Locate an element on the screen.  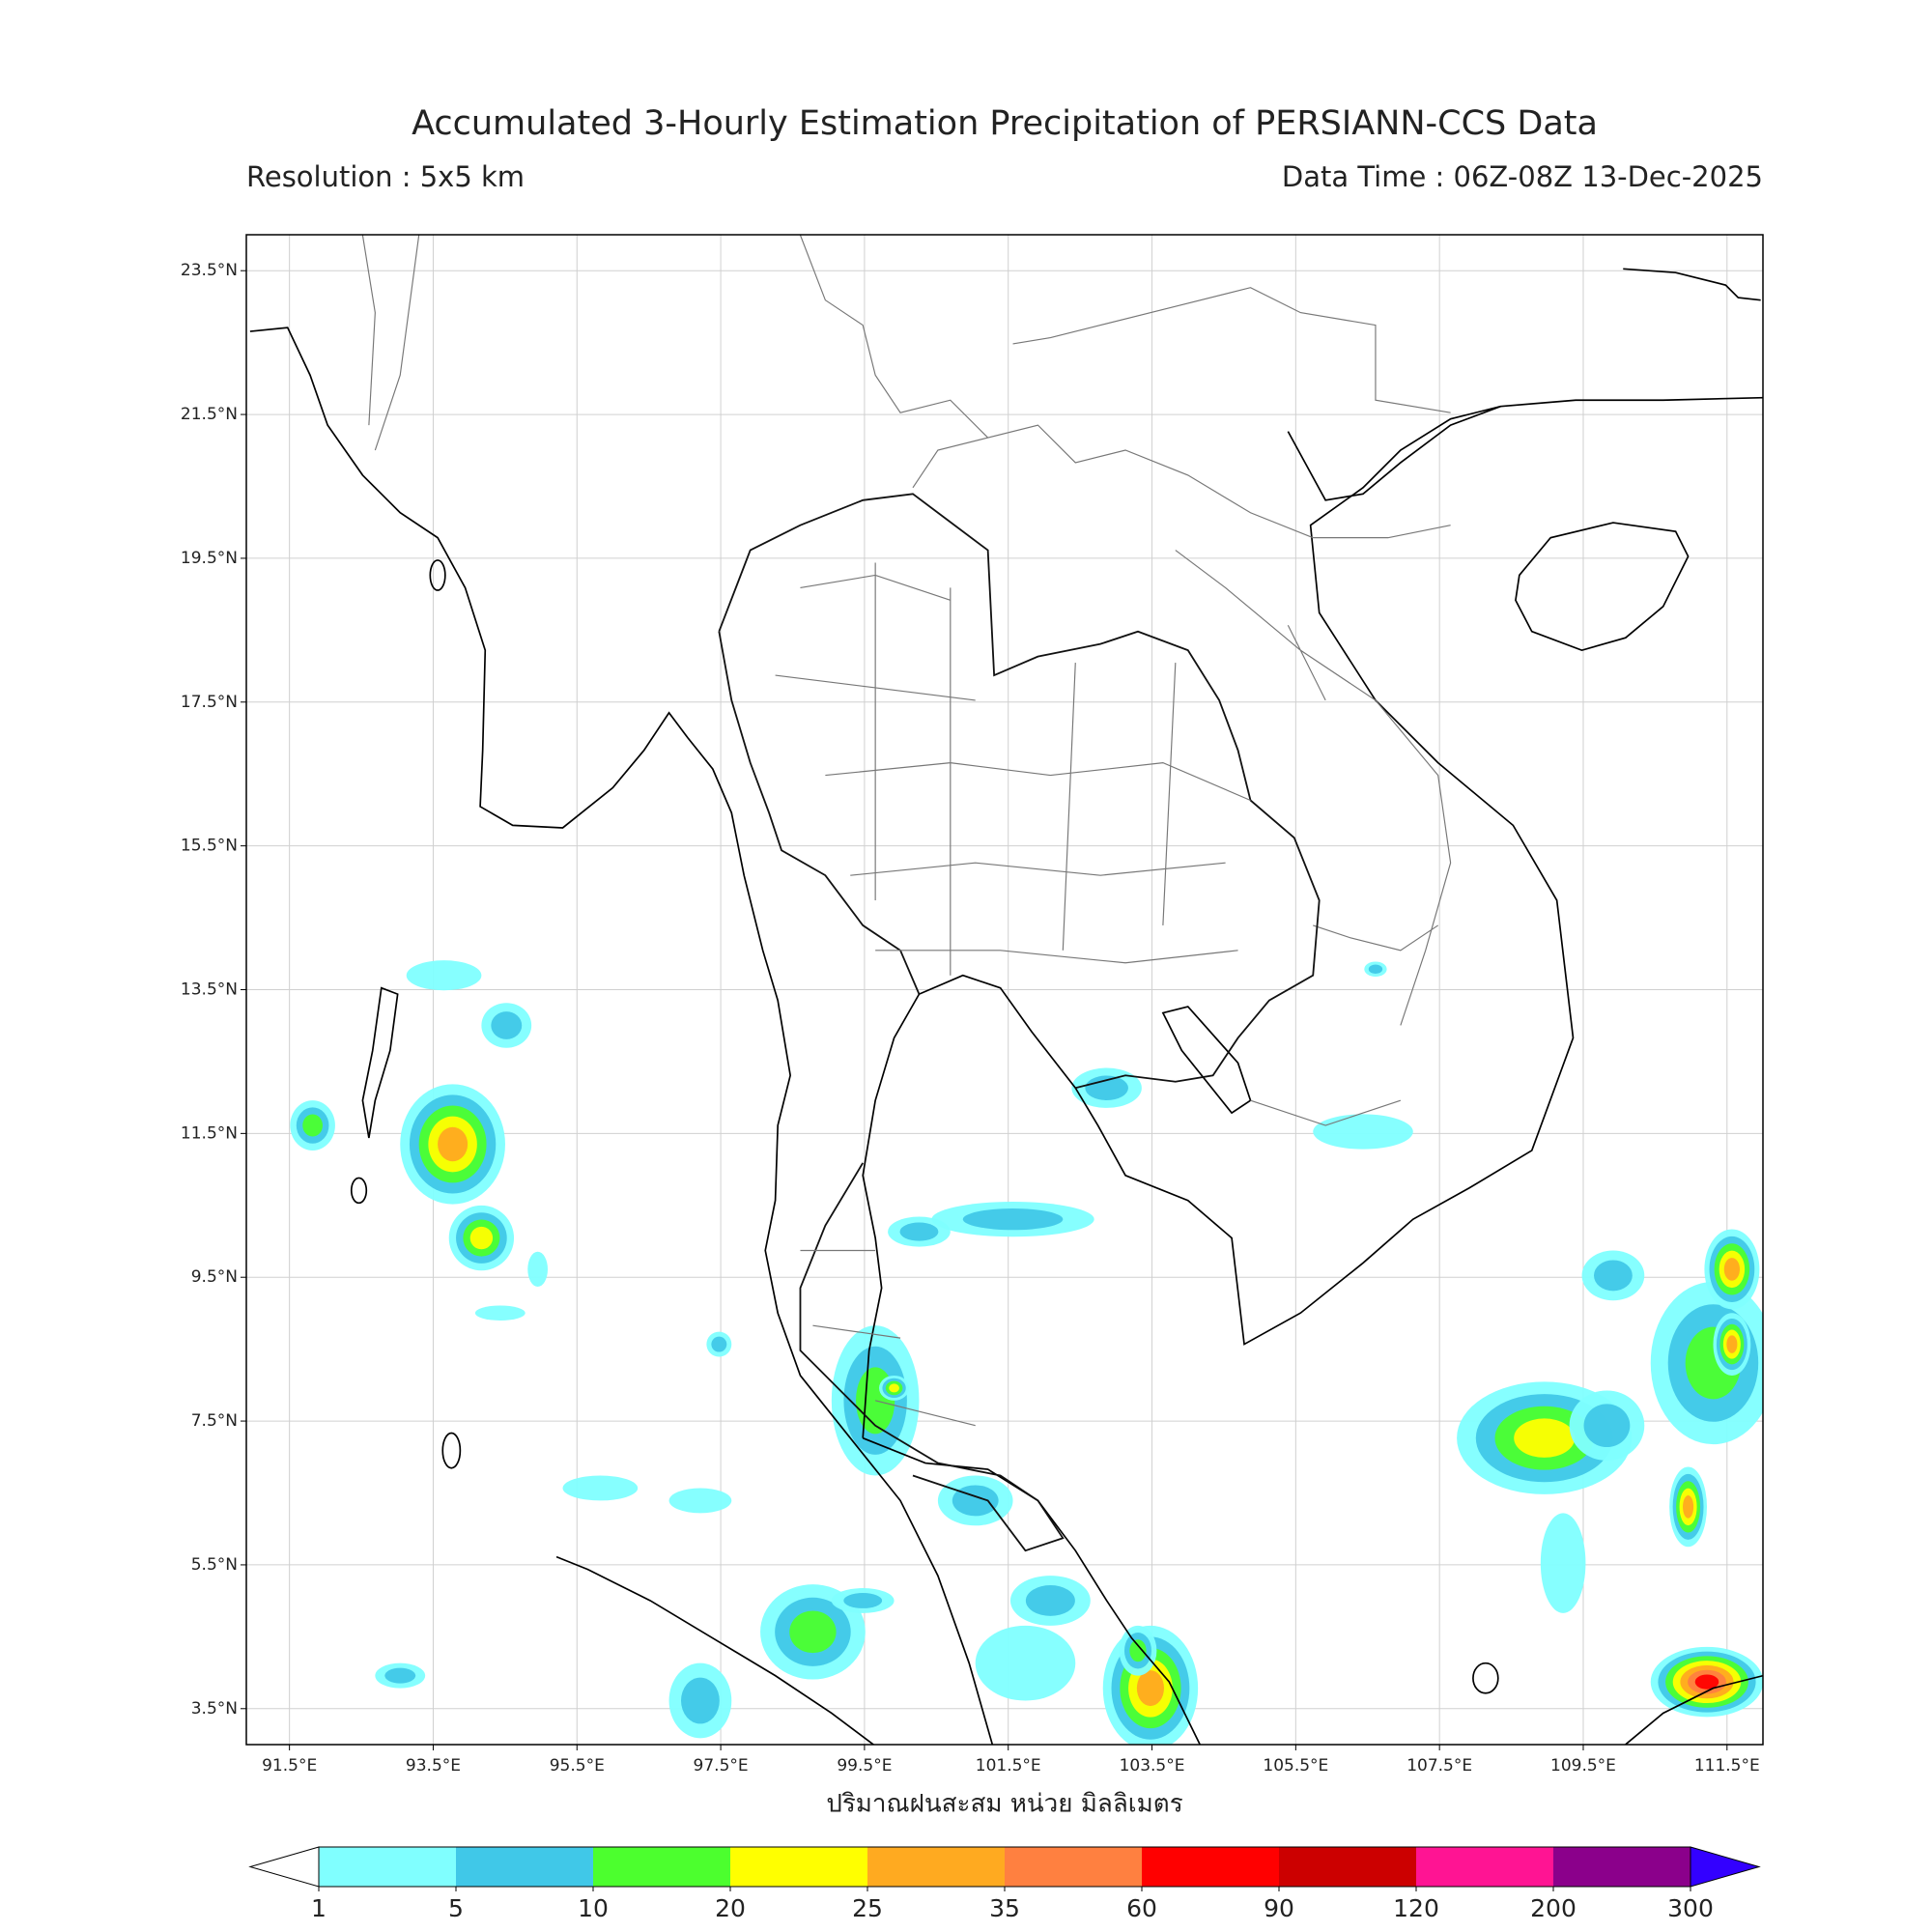
colorbar-label: 120 is located at coordinates (1416, 1908).